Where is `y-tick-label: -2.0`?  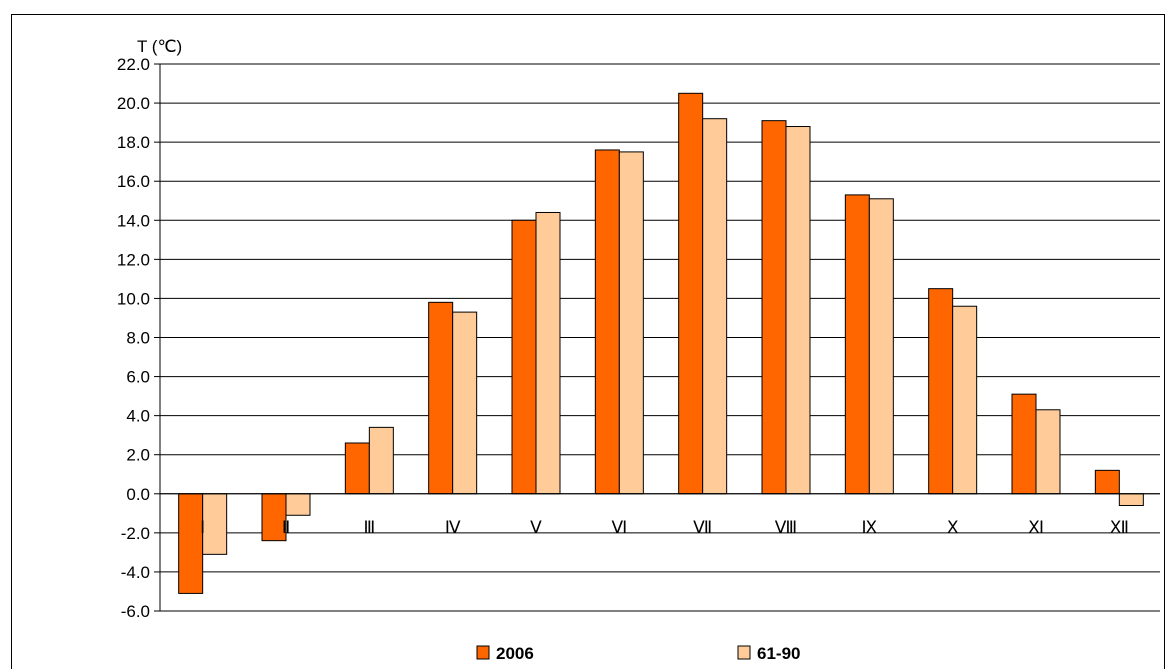 y-tick-label: -2.0 is located at coordinates (135, 533).